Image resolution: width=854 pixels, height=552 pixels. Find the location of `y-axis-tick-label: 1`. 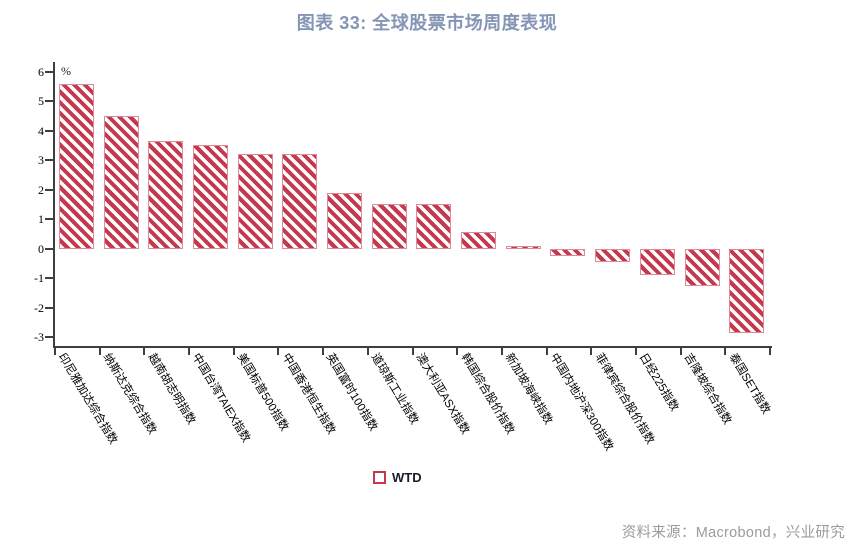

y-axis-tick-label: 1 is located at coordinates (41, 219).